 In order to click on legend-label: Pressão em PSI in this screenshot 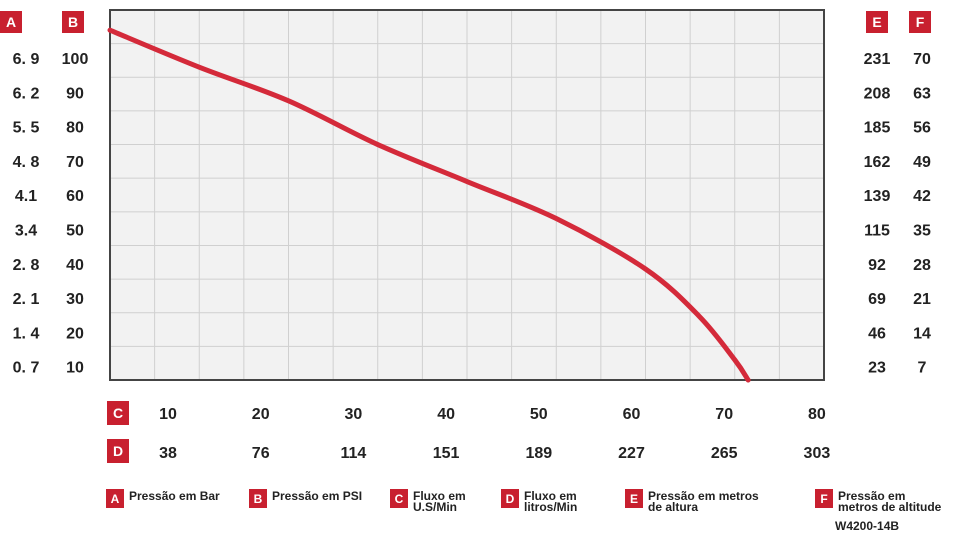, I will do `click(317, 496)`.